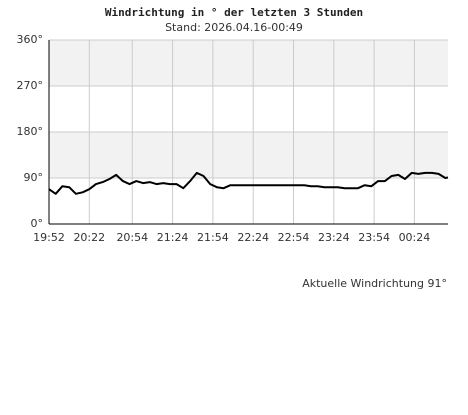  I want to click on x-tick-label: 20:54, so click(132, 237).